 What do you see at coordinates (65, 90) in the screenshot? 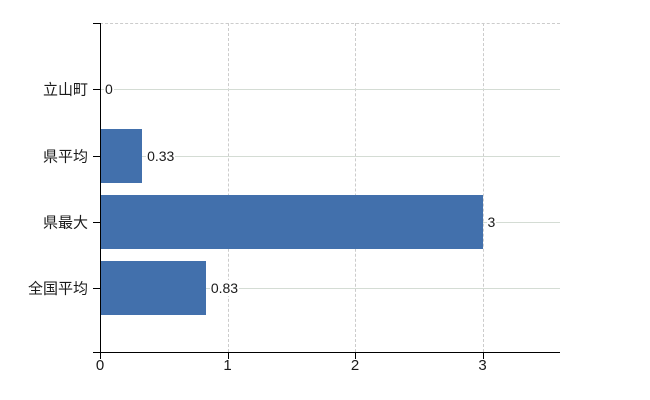
I see `category-label-立山町: 立山町` at bounding box center [65, 90].